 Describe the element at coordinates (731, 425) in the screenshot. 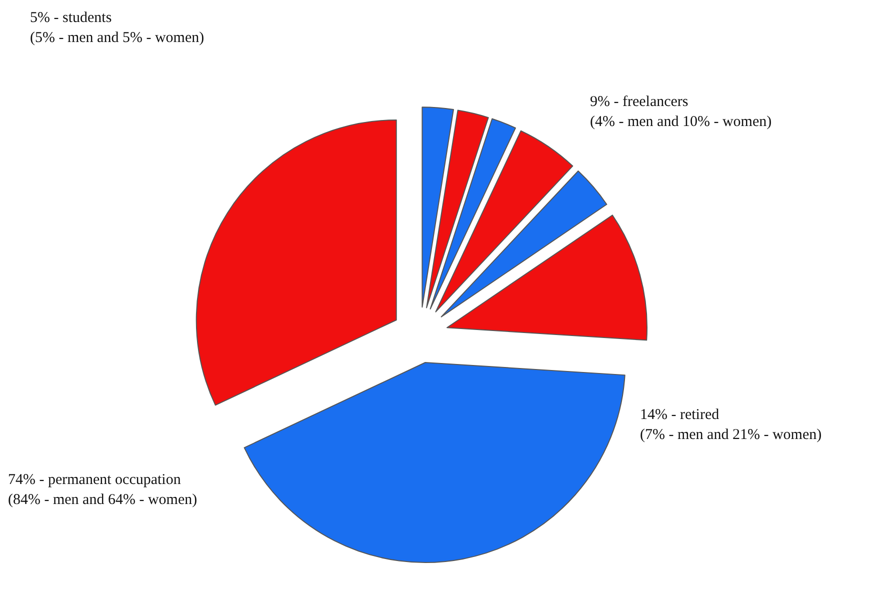

I see `text: 14% - retired (7% - men and 21% - women)` at that location.